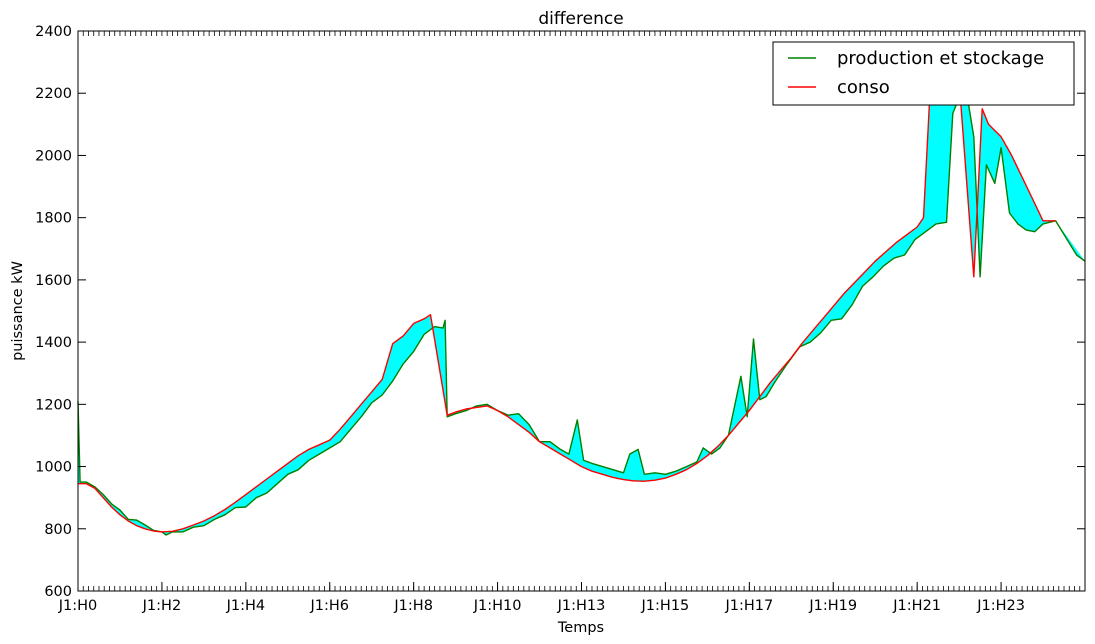 Image resolution: width=1095 pixels, height=644 pixels. Describe the element at coordinates (581, 606) in the screenshot. I see `x-tick-label: J1:H13` at that location.